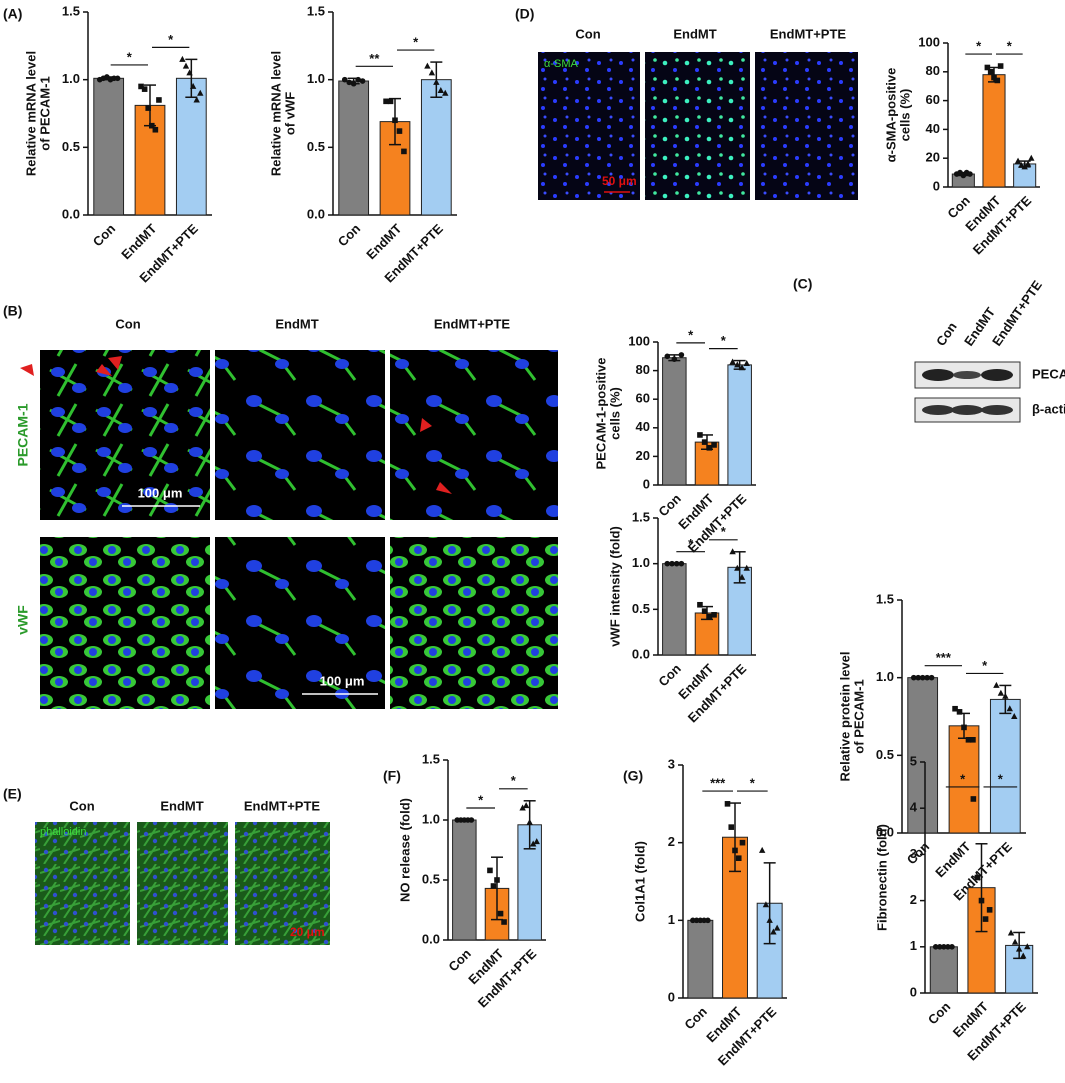 This screenshot has height=1083, width=1065. I want to click on y-axis-label: vWF intensity (fold), so click(614, 586).